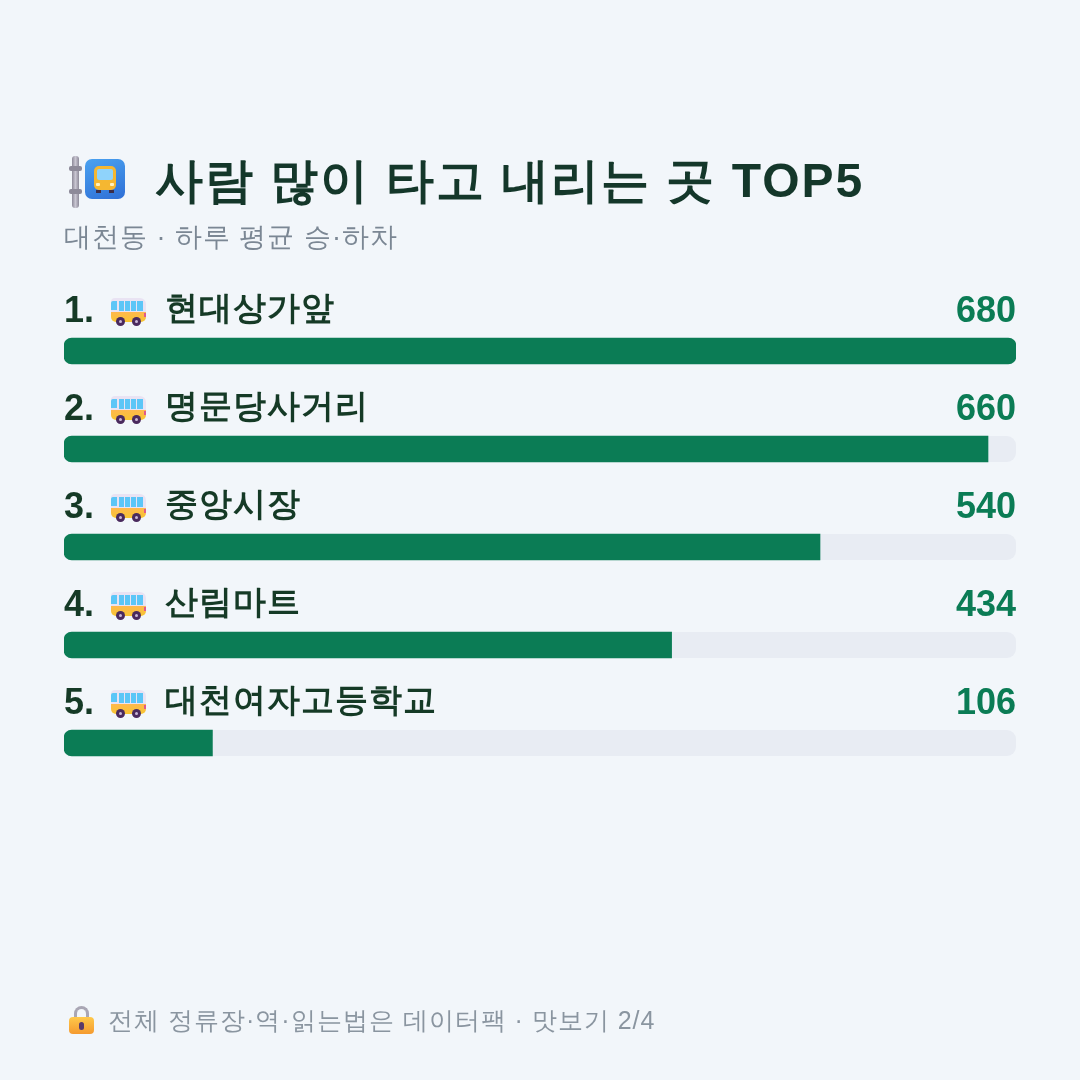  I want to click on data-label: 434, so click(985, 603).